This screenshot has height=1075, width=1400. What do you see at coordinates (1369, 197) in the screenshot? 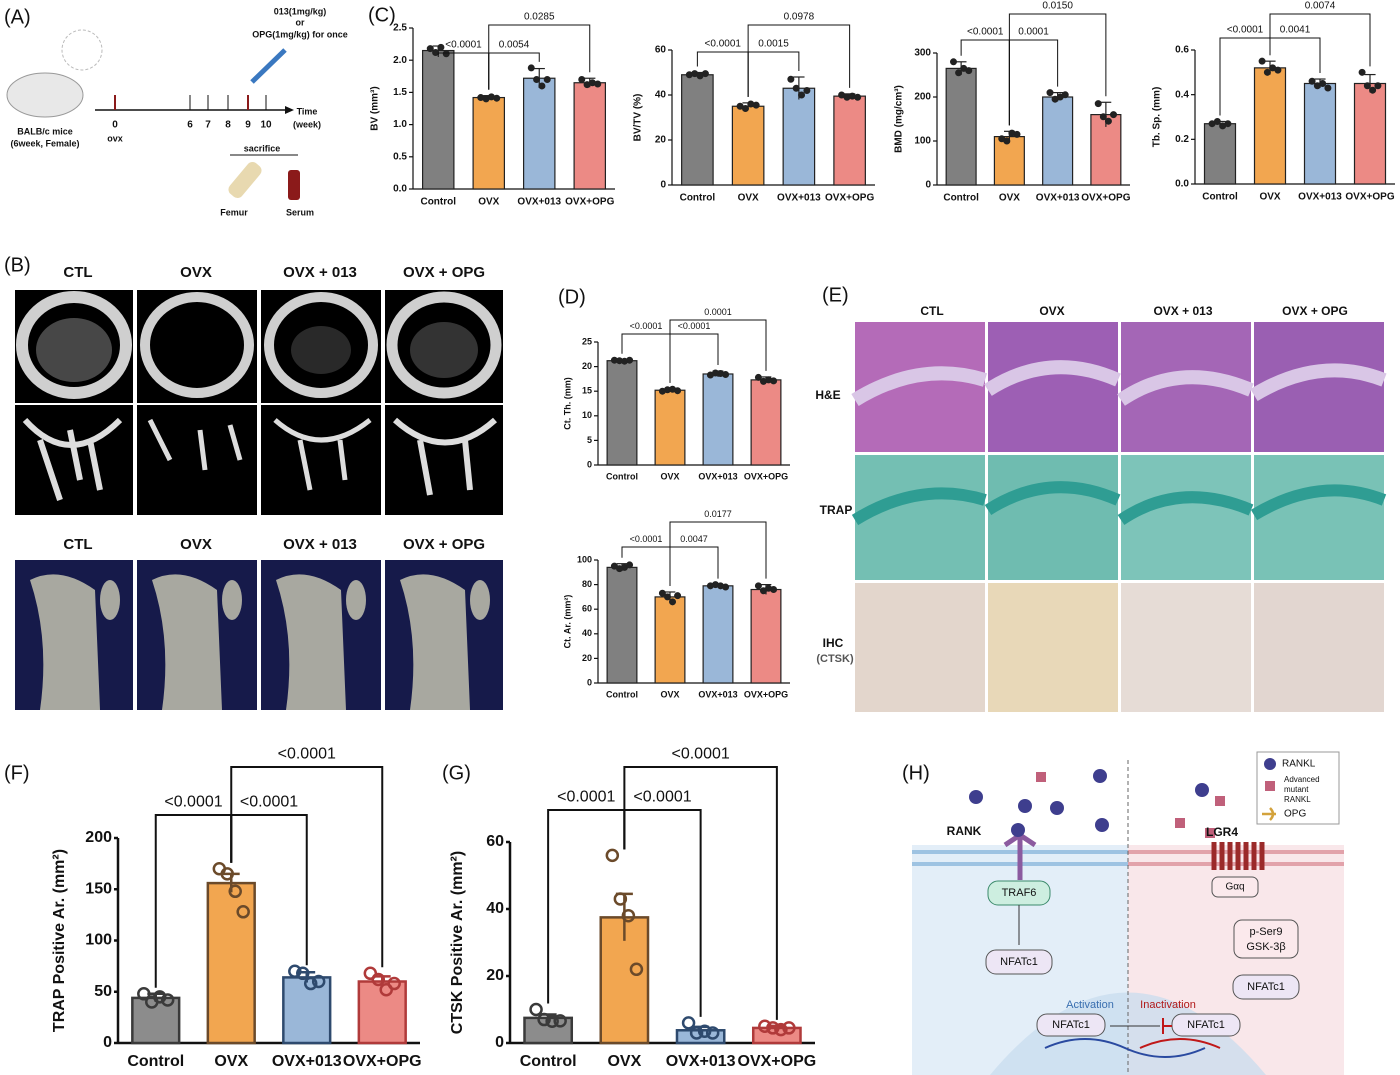
I see `x-tick-label: OVX+OPG` at bounding box center [1369, 197].